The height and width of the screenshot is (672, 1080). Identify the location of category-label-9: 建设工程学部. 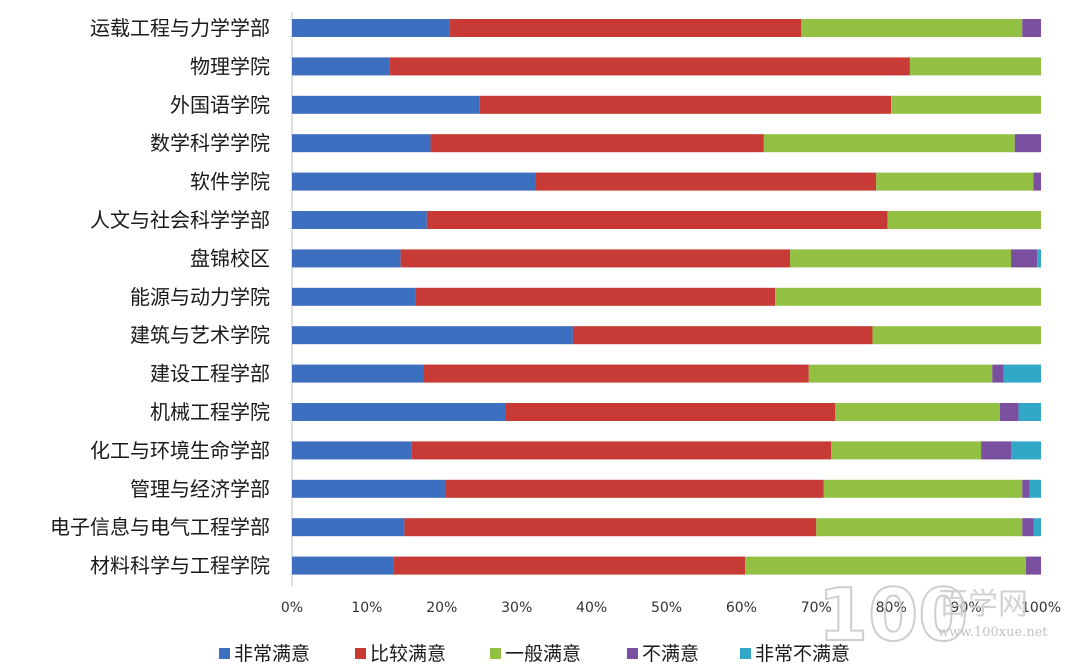
(210, 374).